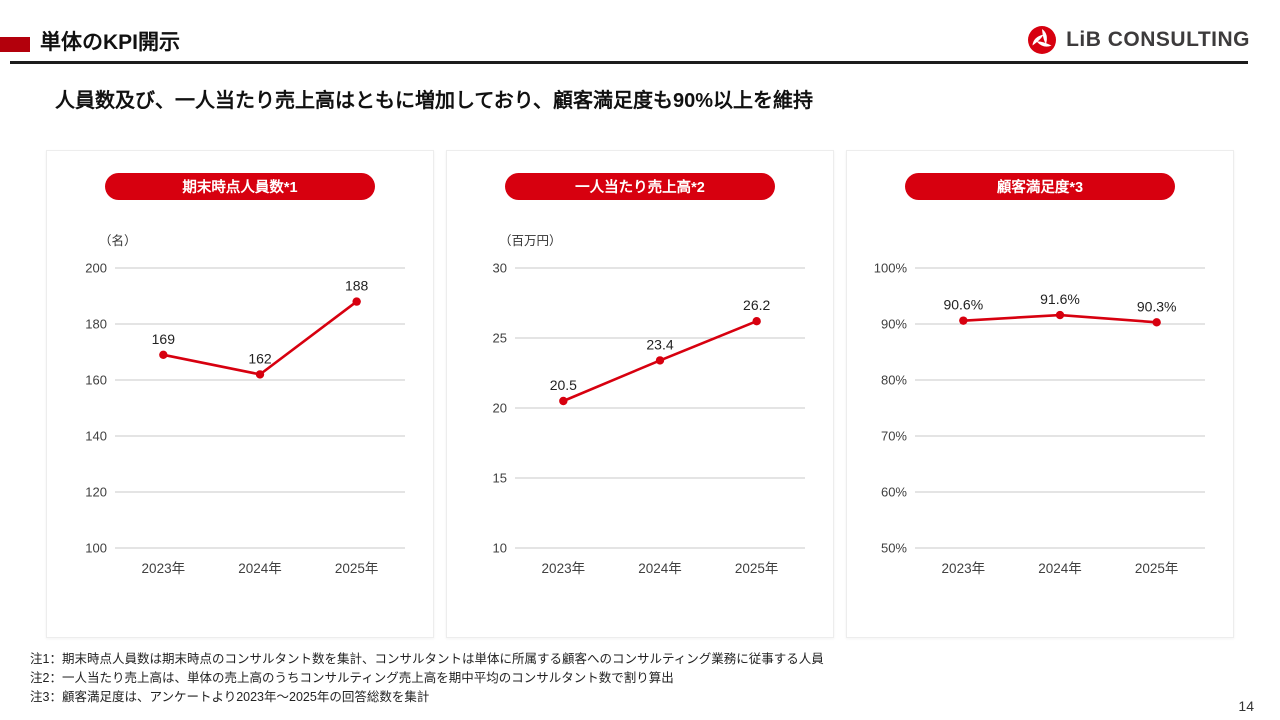 This screenshot has width=1280, height=720. What do you see at coordinates (434, 101) in the screenshot?
I see `slide-message: 人員数及び、一人当たり売上高はともに増加しており、顧客満足度も90%以上を維持` at bounding box center [434, 101].